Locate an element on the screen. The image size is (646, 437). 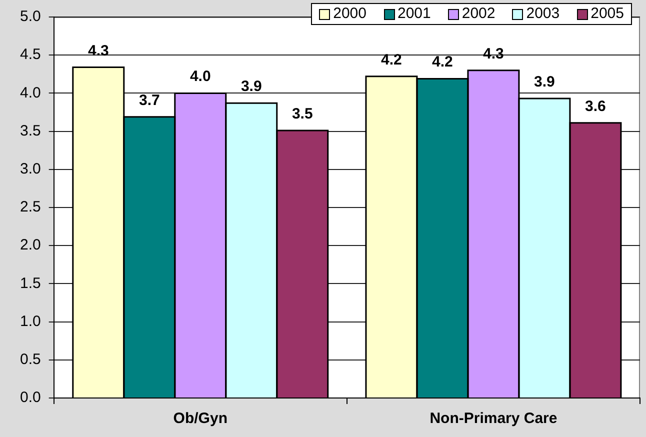
data-label: 3.7 is located at coordinates (149, 100).